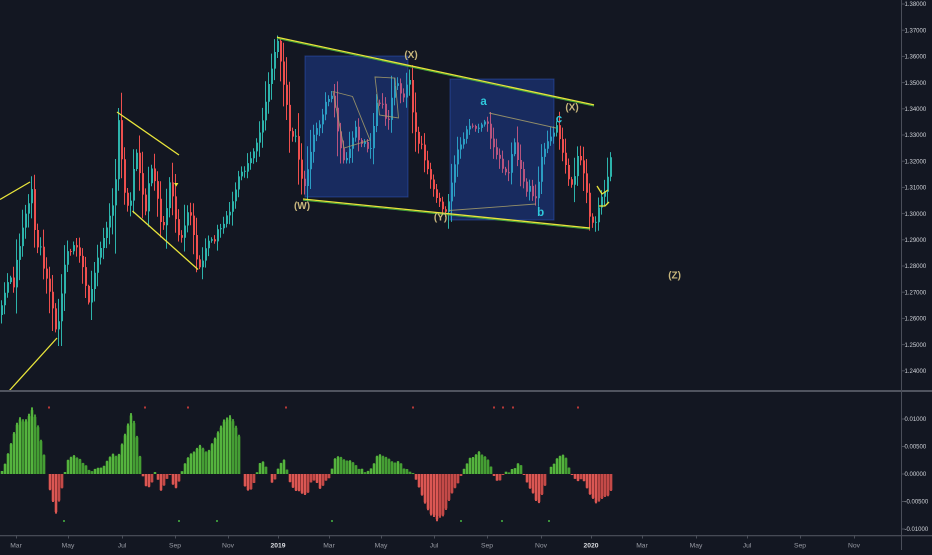 This screenshot has height=555, width=932. What do you see at coordinates (916, 189) in the screenshot?
I see `svg-text: 1.31000` at bounding box center [916, 189].